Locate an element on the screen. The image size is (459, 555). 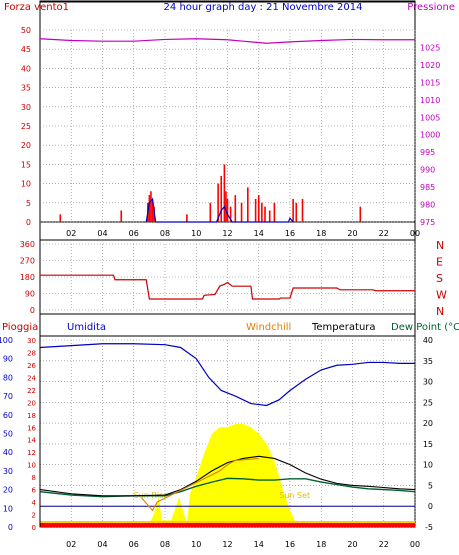
x-tick-label-bottom: 00 is located at coordinates (415, 544).